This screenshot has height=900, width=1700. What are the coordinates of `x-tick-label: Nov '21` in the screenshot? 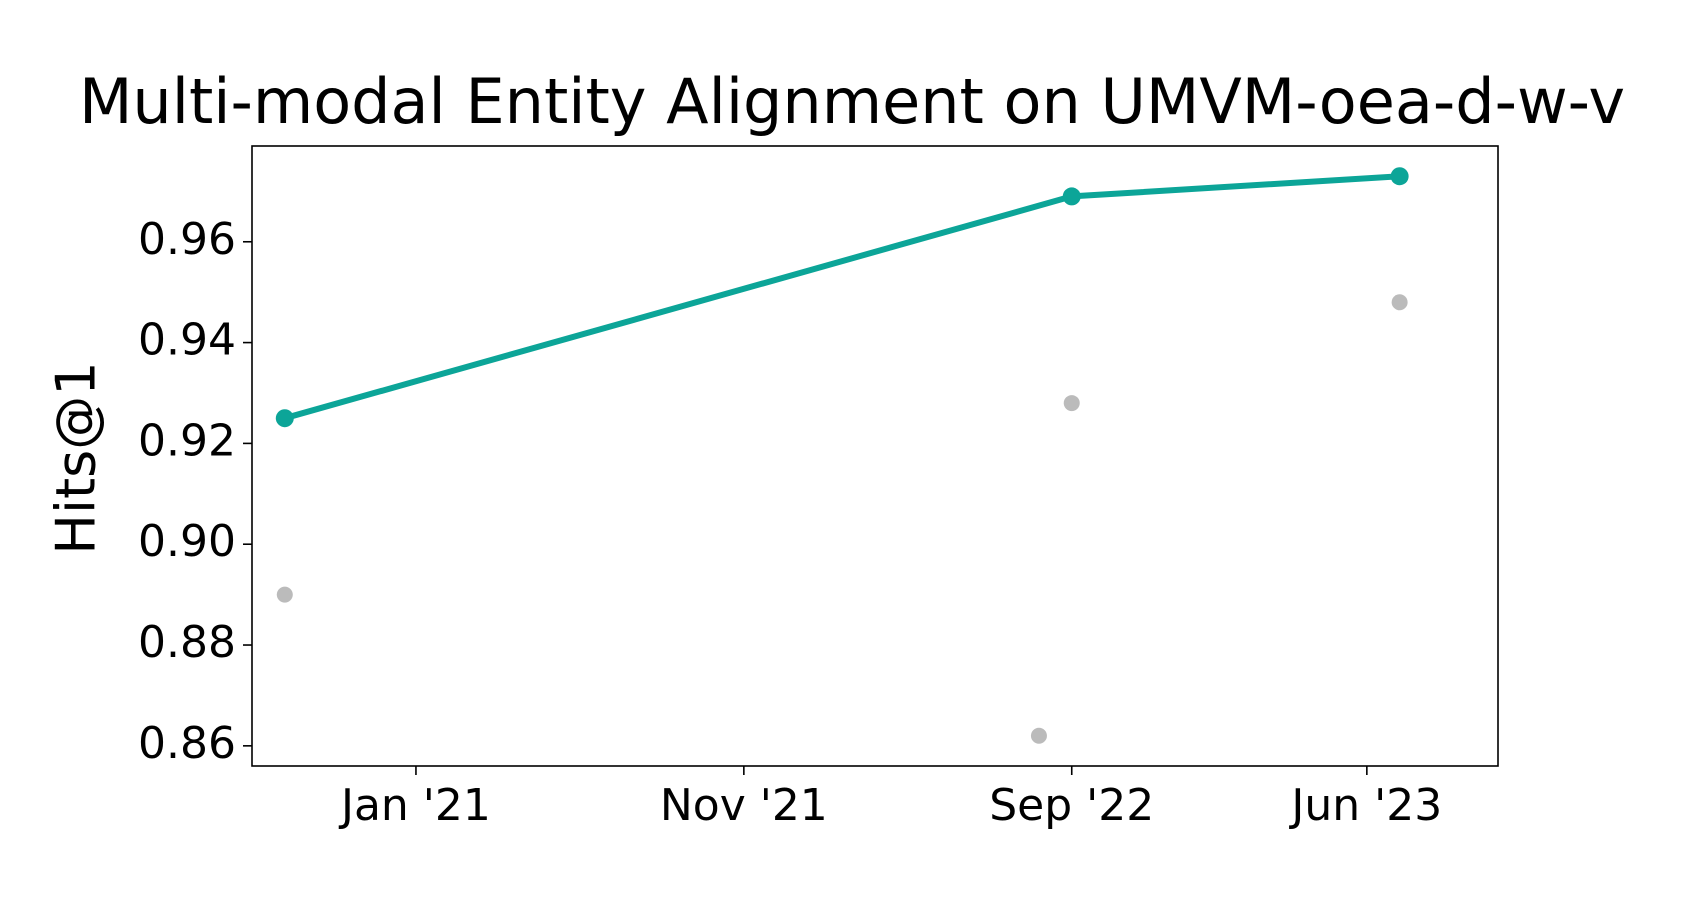 It's located at (744, 805).